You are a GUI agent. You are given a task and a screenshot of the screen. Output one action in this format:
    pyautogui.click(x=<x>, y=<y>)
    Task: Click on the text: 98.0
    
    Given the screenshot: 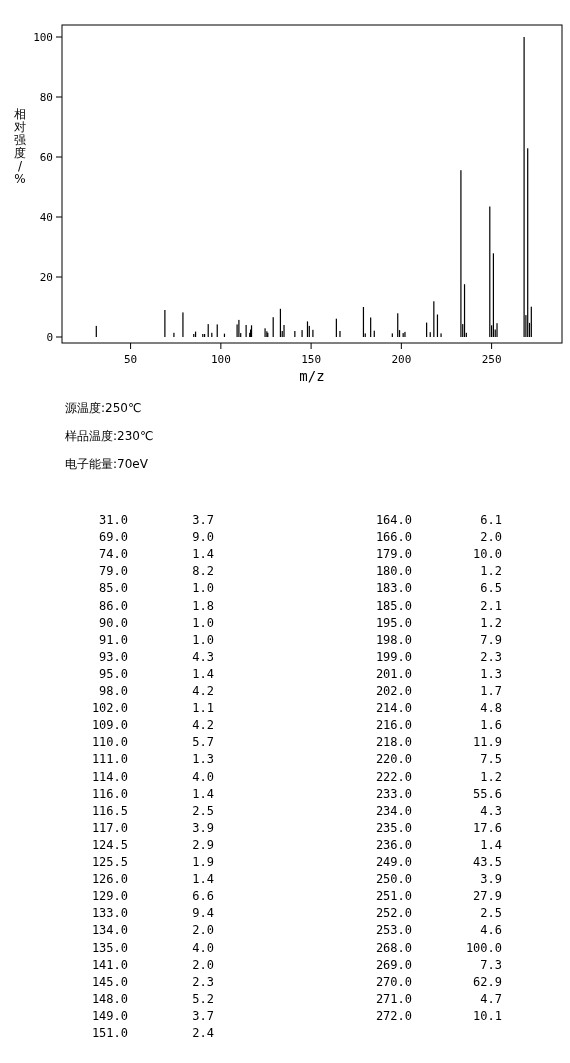 What is the action you would take?
    pyautogui.click(x=113, y=691)
    